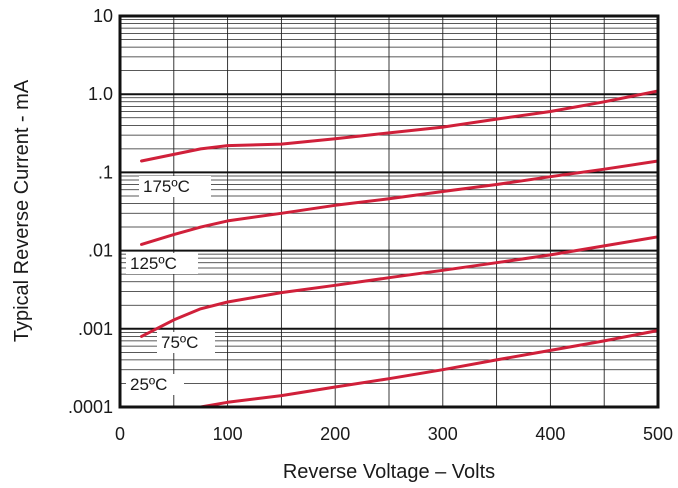 Image resolution: width=678 pixels, height=488 pixels. What do you see at coordinates (105, 172) in the screenshot?
I see `y-tick-label: .1` at bounding box center [105, 172].